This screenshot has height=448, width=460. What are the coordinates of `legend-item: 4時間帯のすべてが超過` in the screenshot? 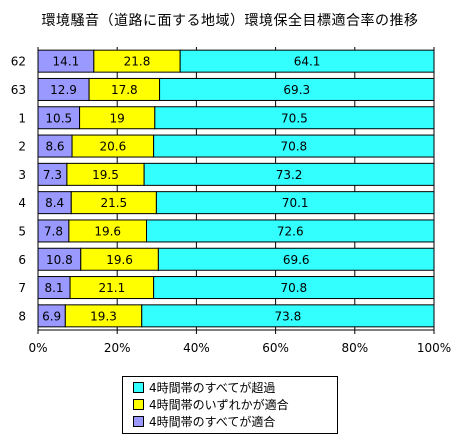 It's located at (235, 387).